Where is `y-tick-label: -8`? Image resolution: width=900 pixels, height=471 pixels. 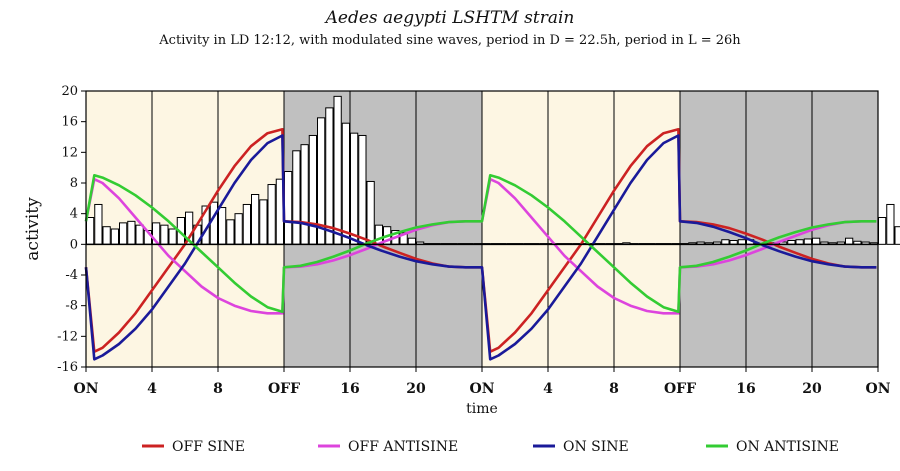
y-tick-label: -8 is located at coordinates (71, 306).